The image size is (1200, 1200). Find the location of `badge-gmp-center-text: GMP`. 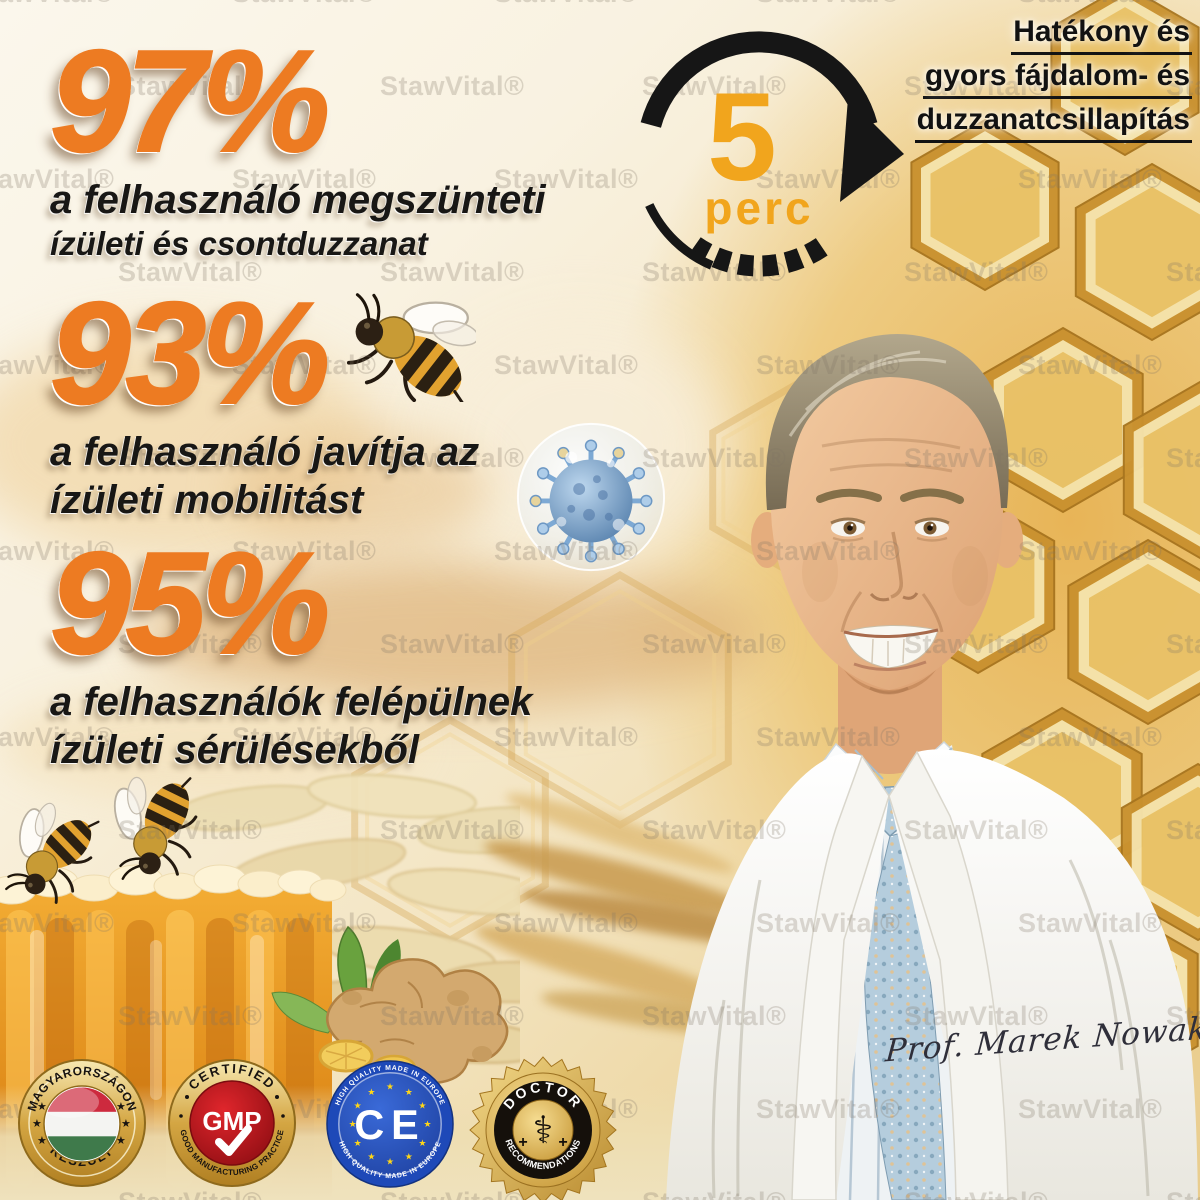

badge-gmp-center-text: GMP is located at coordinates (231, 1121).